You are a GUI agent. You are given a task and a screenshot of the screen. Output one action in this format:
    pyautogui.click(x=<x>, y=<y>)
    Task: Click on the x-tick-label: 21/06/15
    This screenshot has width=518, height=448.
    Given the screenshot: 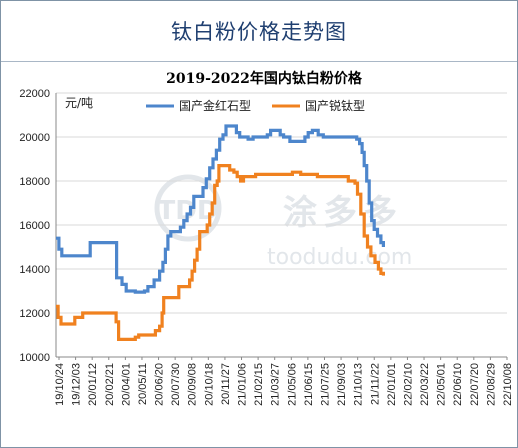 What is the action you would take?
    pyautogui.click(x=309, y=384)
    